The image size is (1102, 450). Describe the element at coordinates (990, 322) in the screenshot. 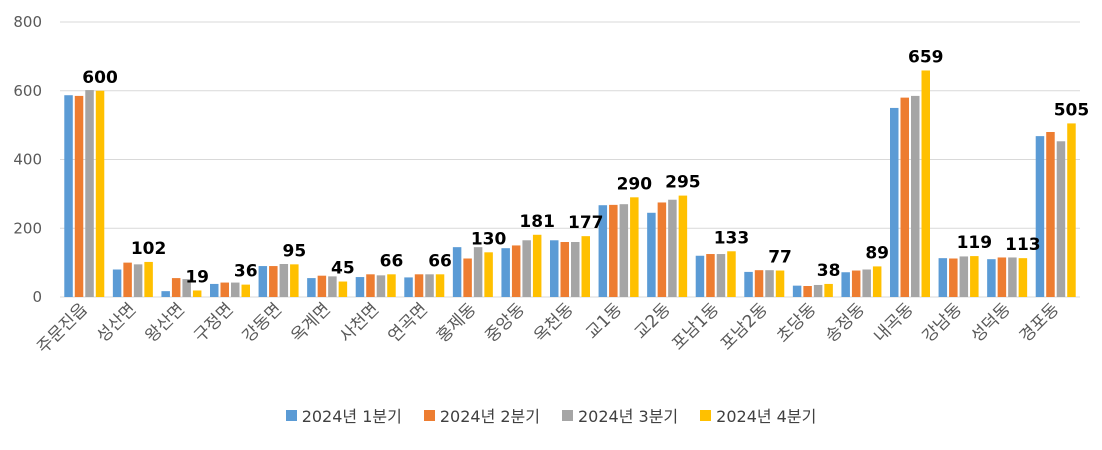

I see `x-tick-label: 성덕동` at that location.